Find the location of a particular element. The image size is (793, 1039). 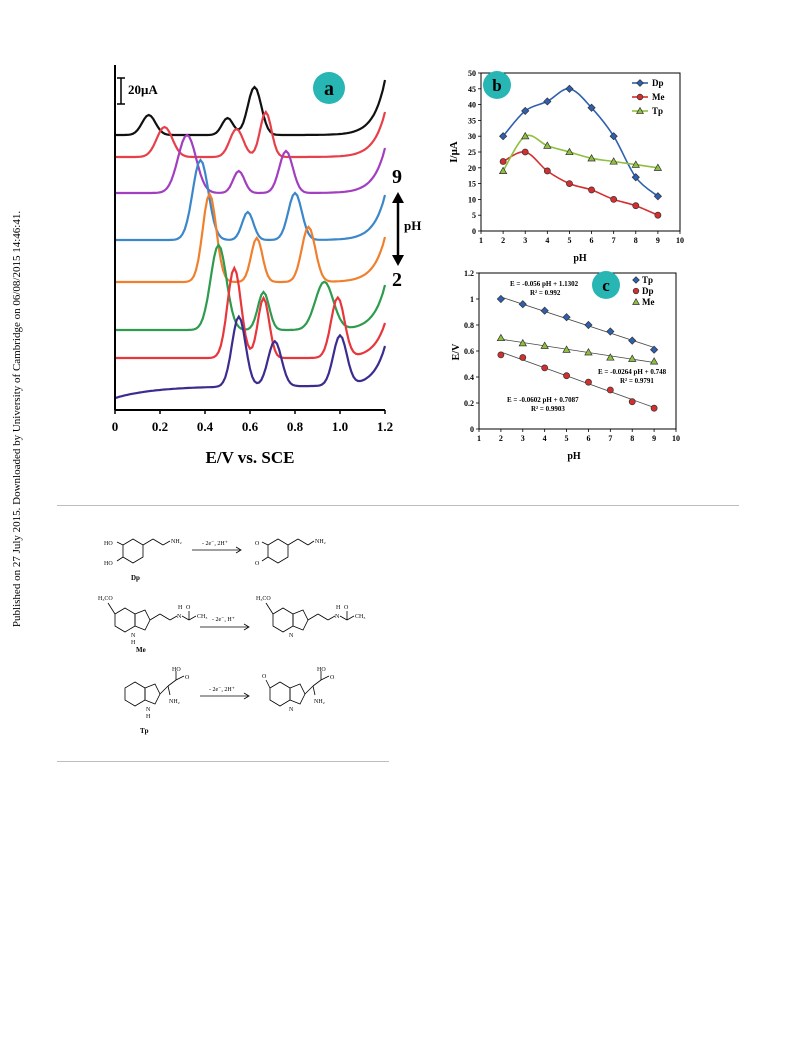

legend-label-tp: Tp is located at coordinates (647, 280).